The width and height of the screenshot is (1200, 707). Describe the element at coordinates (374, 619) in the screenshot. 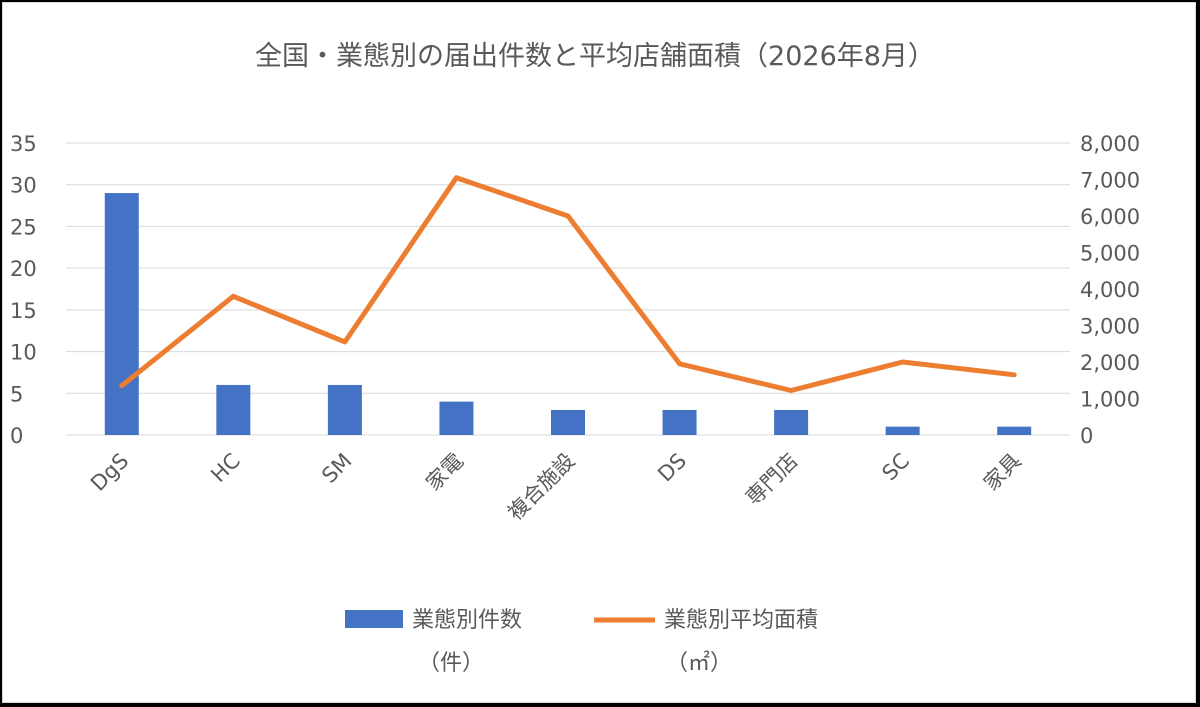

I see `legend-bar-swatch` at that location.